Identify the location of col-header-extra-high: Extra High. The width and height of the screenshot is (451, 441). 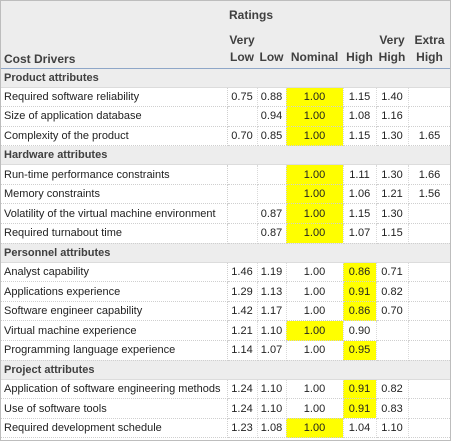
(429, 49).